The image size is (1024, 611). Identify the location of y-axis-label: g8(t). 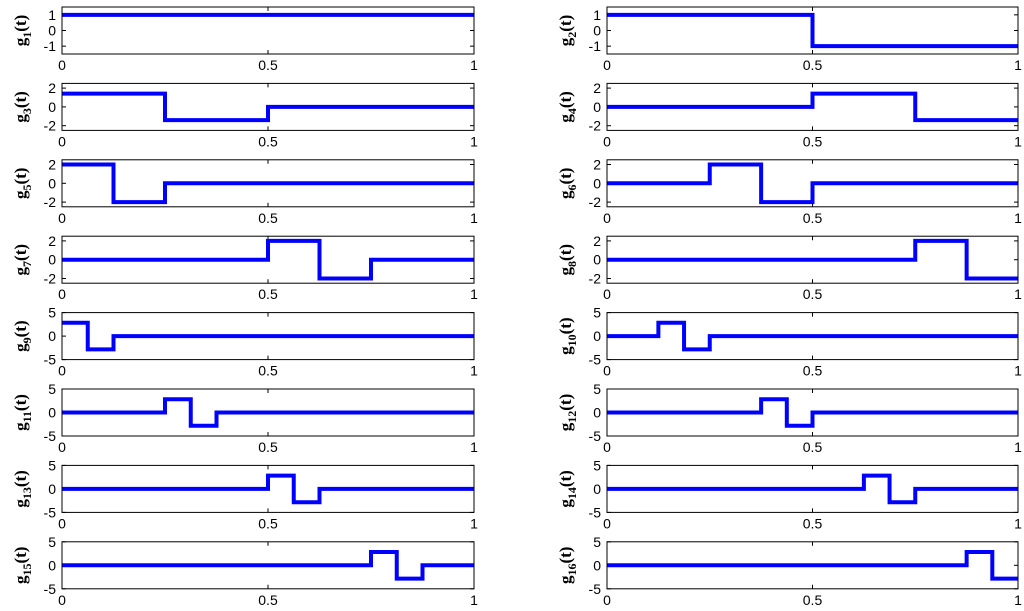
(567, 259).